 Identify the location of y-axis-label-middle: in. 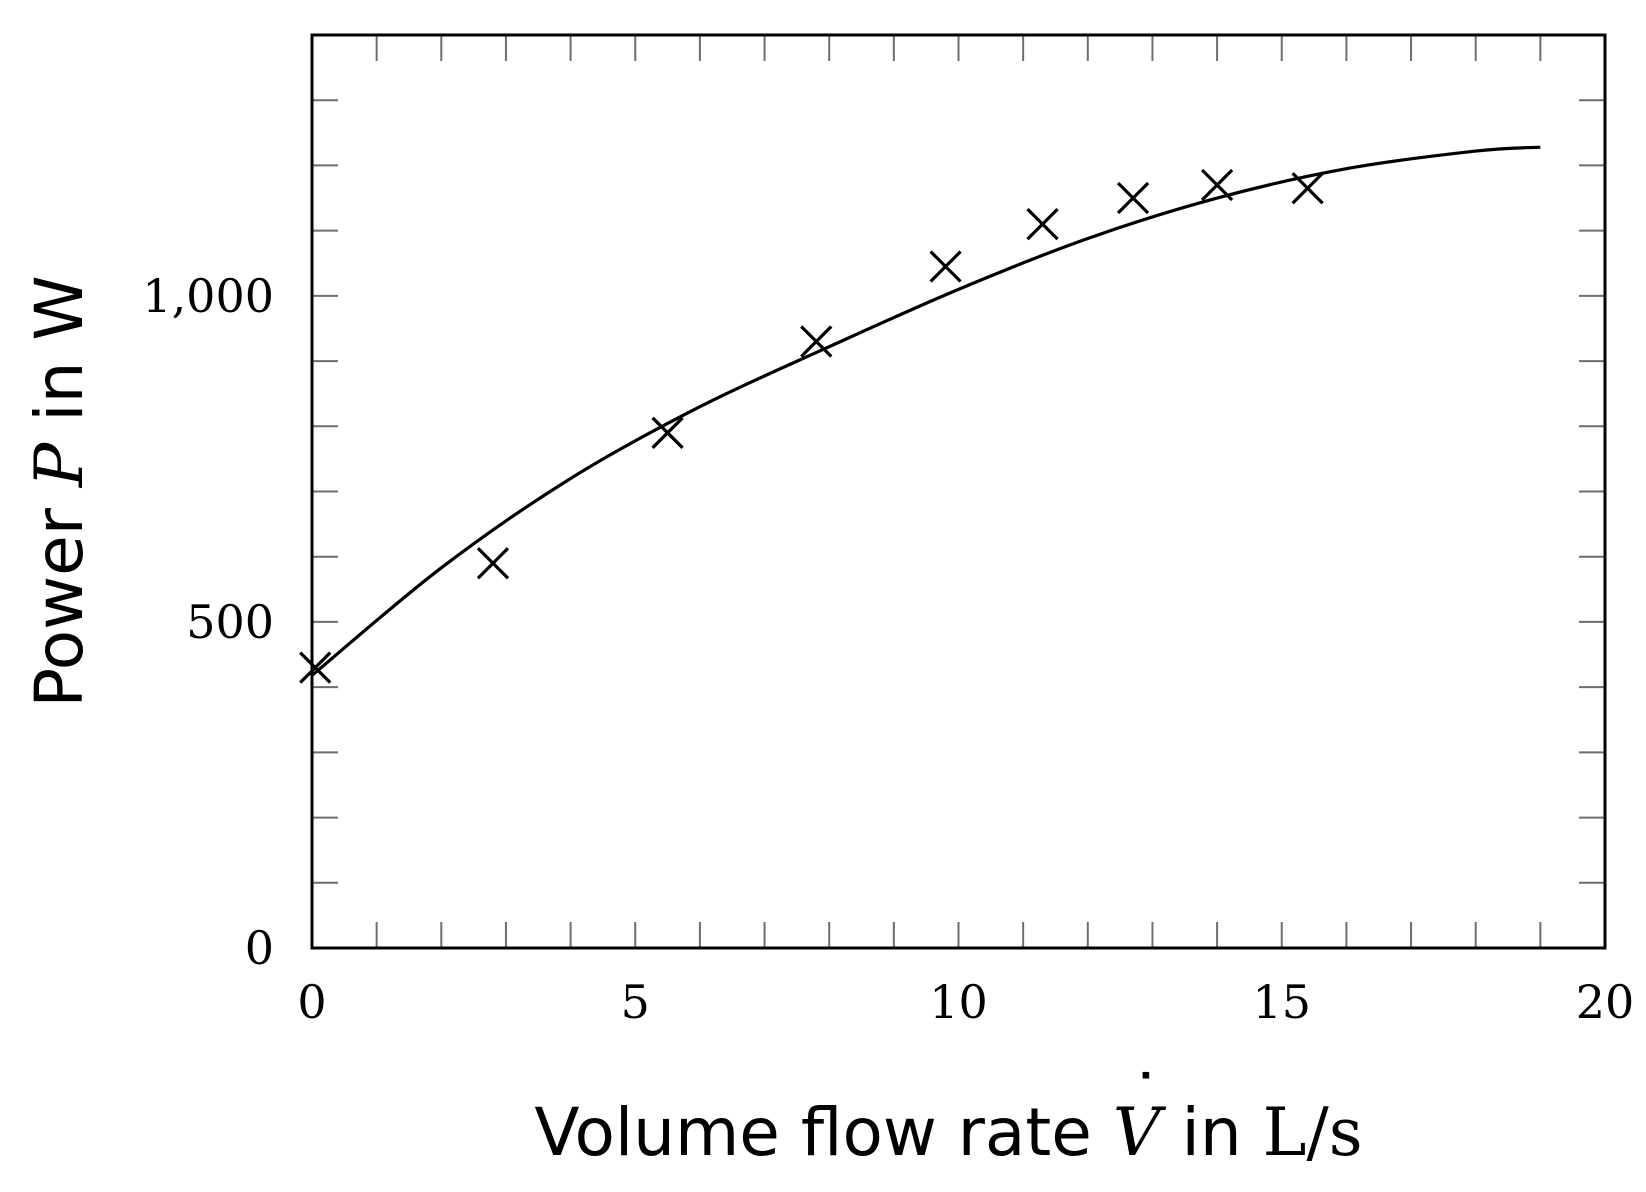
(59, 392).